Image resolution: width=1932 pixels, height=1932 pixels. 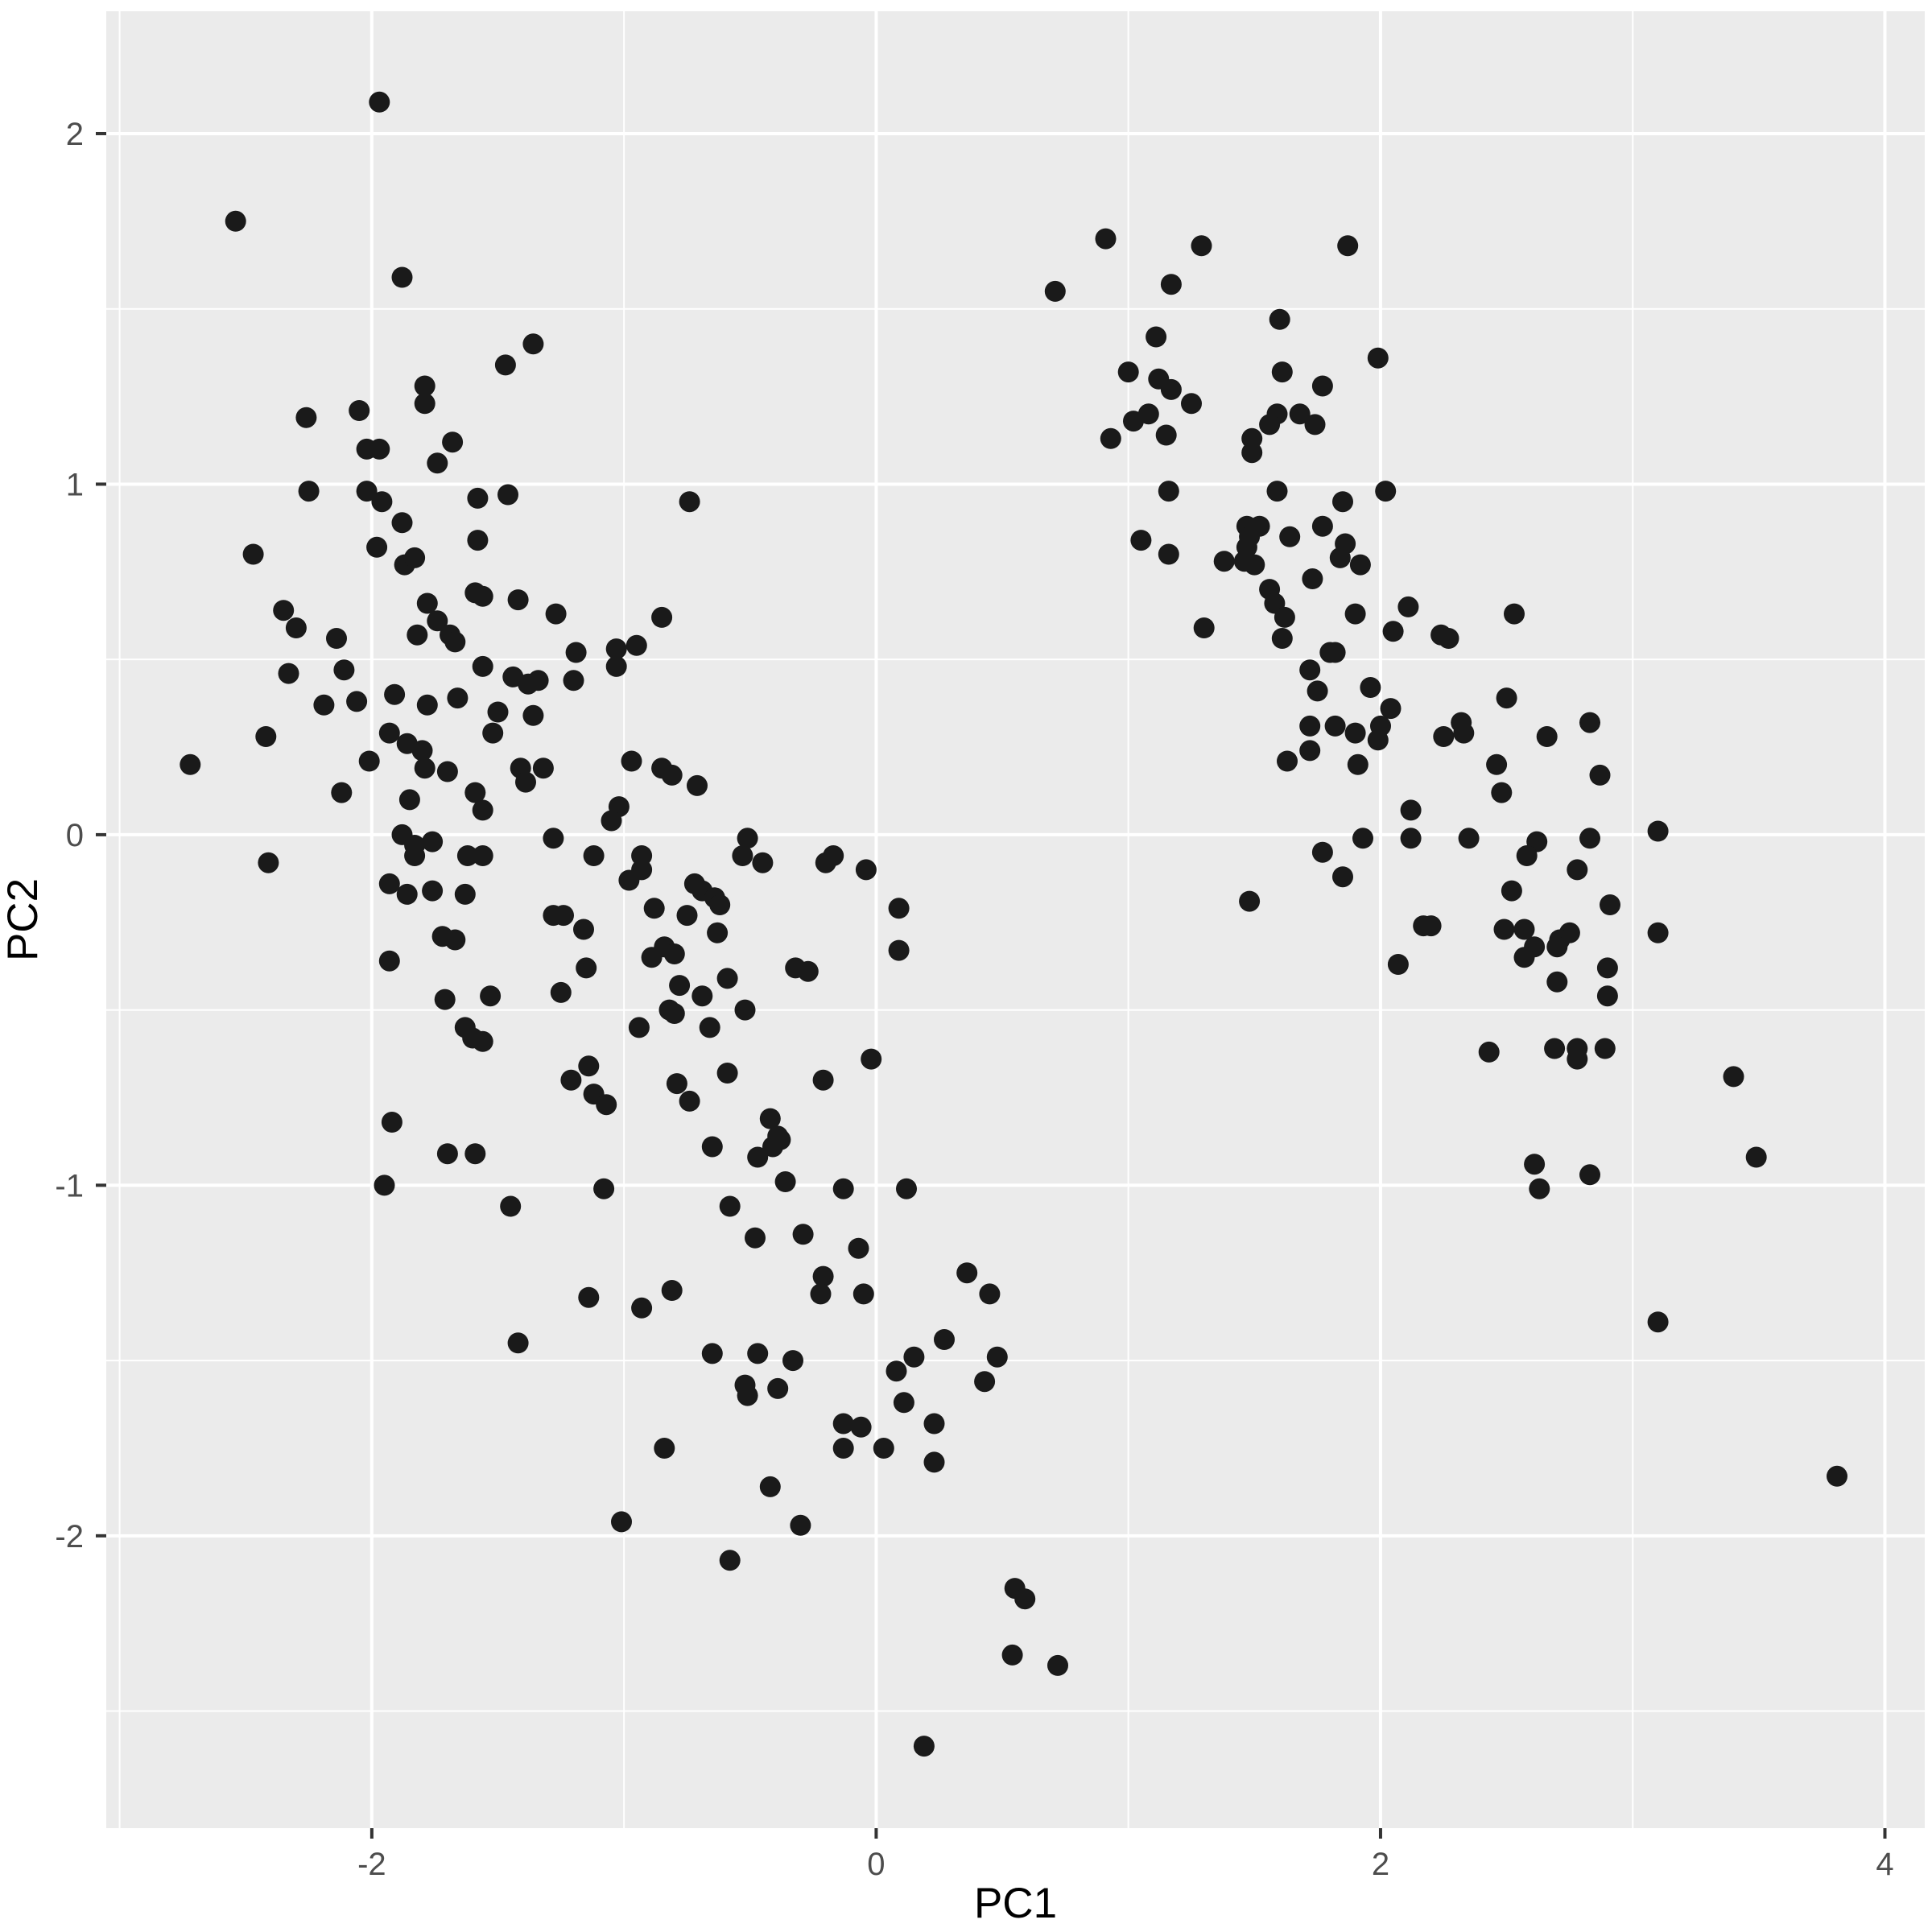 What do you see at coordinates (69, 1185) in the screenshot?
I see `y-tick-label: -1` at bounding box center [69, 1185].